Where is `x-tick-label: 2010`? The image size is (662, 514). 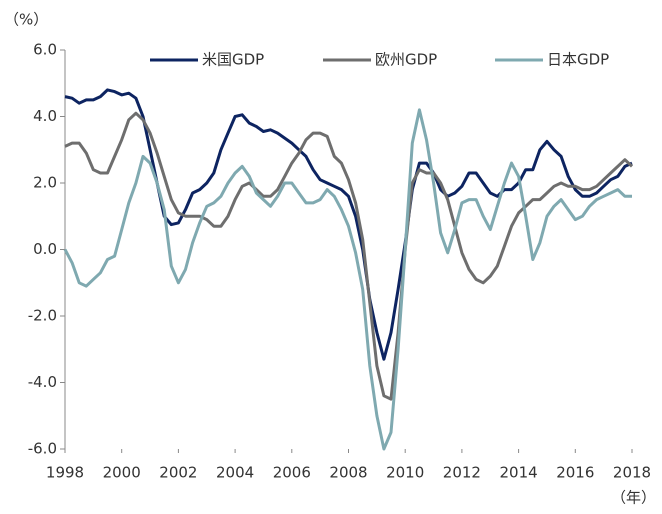 x-tick-label: 2010 is located at coordinates (405, 473).